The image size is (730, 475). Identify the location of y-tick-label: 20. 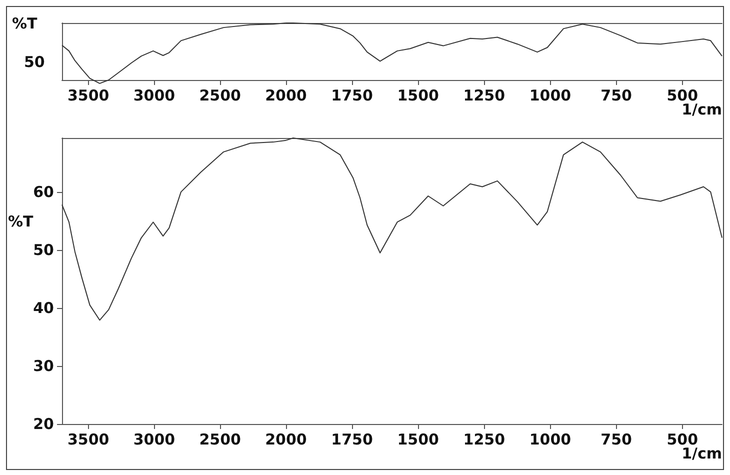
(43, 424).